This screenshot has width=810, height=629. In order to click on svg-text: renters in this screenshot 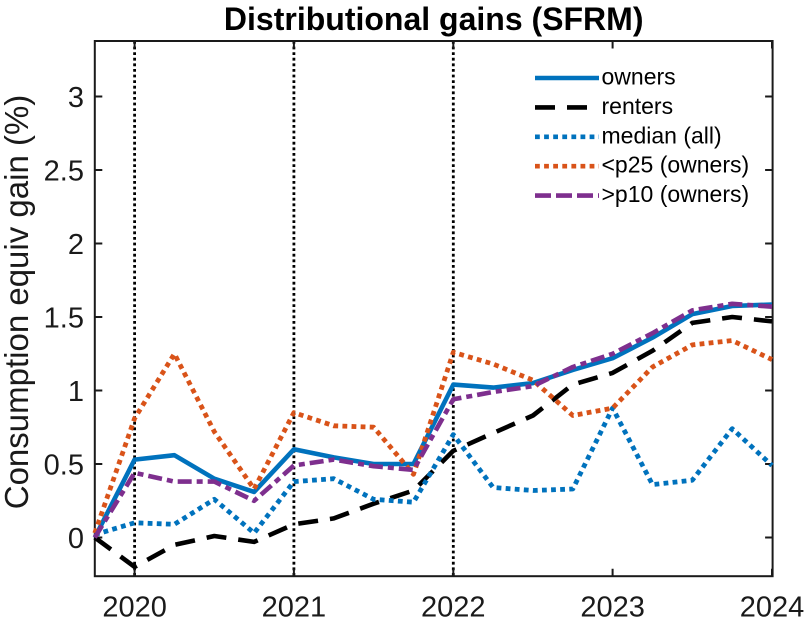, I will do `click(638, 106)`.